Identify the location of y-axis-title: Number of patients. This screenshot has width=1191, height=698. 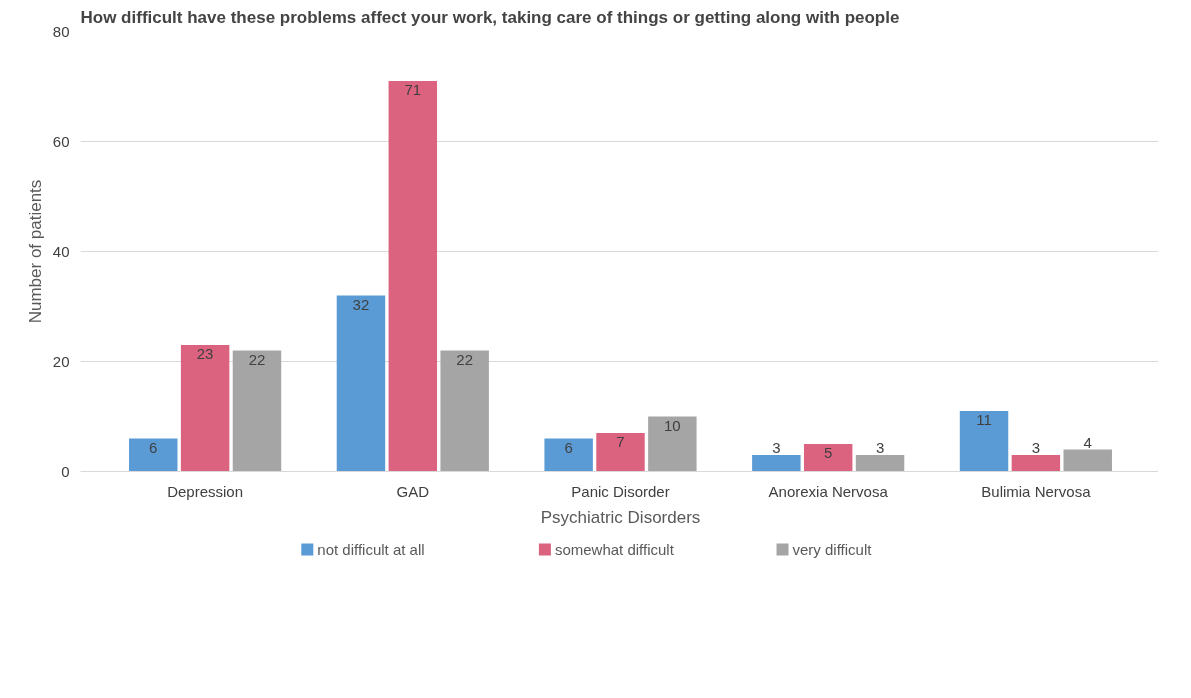
(35, 251).